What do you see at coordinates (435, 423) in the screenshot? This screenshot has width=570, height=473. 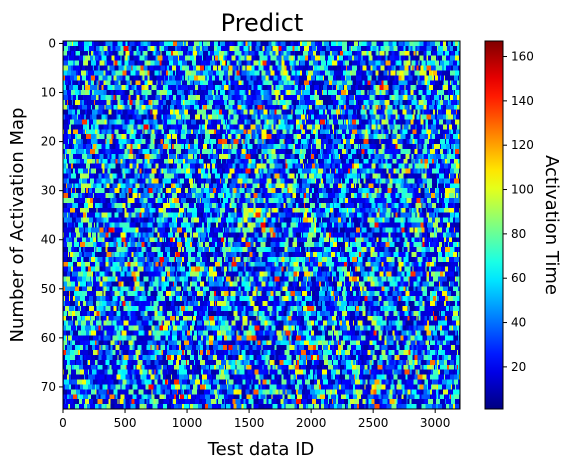 I see `x-tick-label: 3000` at bounding box center [435, 423].